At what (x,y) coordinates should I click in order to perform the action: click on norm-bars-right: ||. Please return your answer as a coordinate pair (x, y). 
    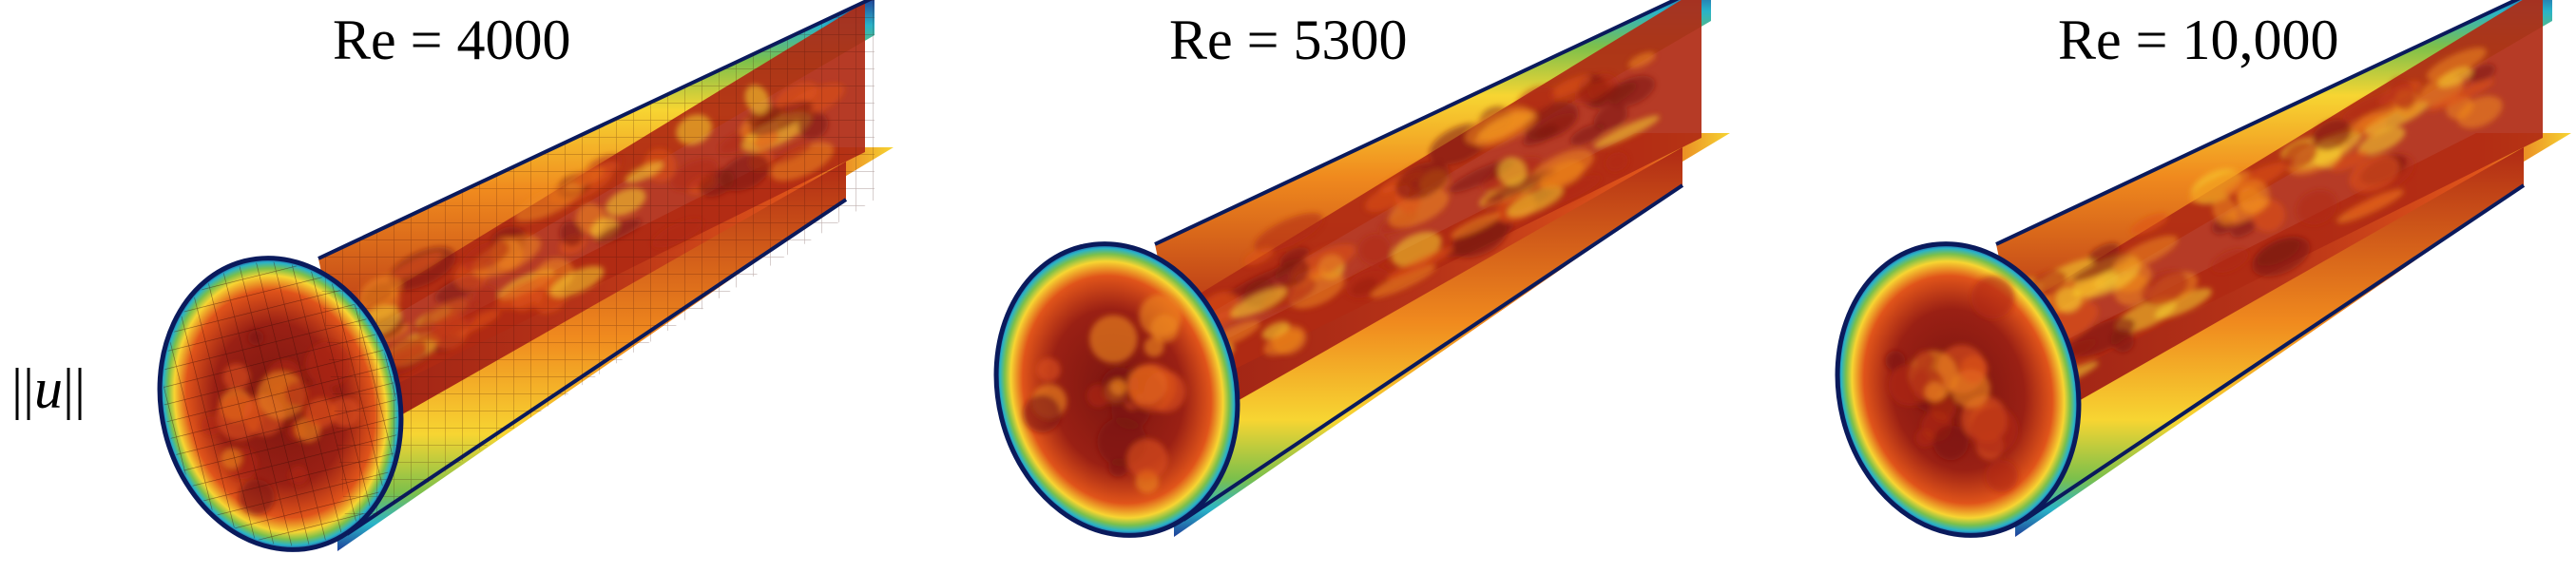
    Looking at the image, I should click on (75, 388).